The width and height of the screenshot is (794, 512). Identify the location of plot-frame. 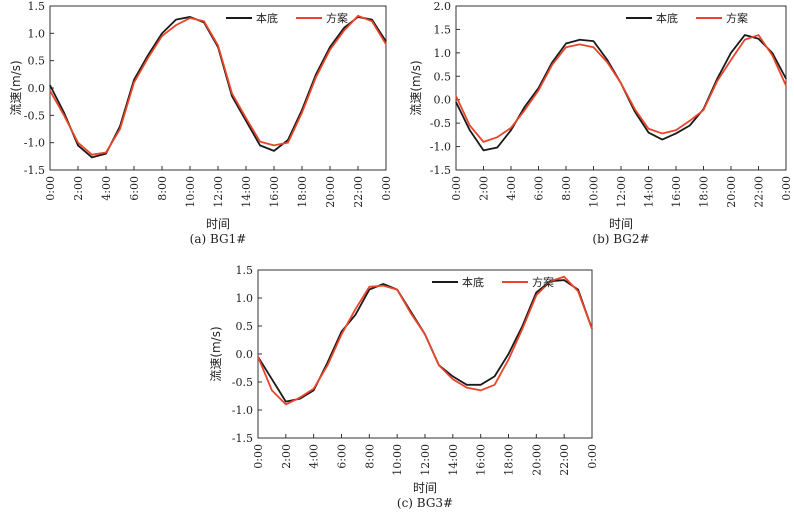
(621, 88).